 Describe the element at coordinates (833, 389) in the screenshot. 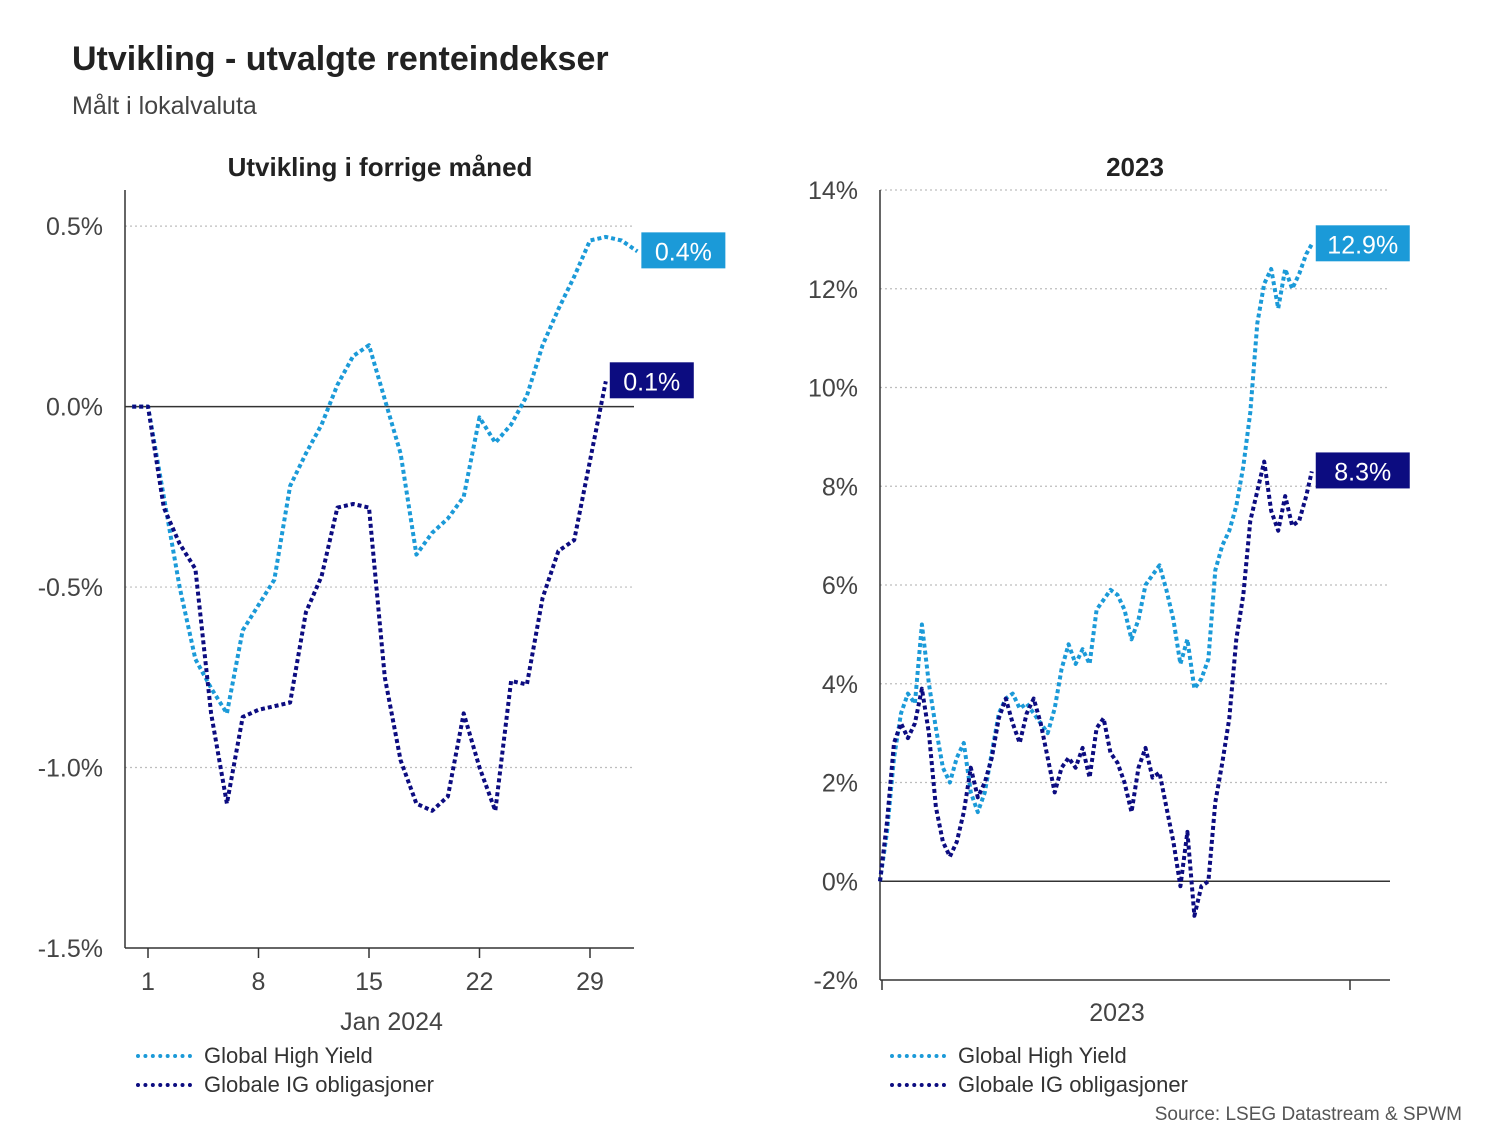

I see `right-y-tick-label: 10%` at that location.